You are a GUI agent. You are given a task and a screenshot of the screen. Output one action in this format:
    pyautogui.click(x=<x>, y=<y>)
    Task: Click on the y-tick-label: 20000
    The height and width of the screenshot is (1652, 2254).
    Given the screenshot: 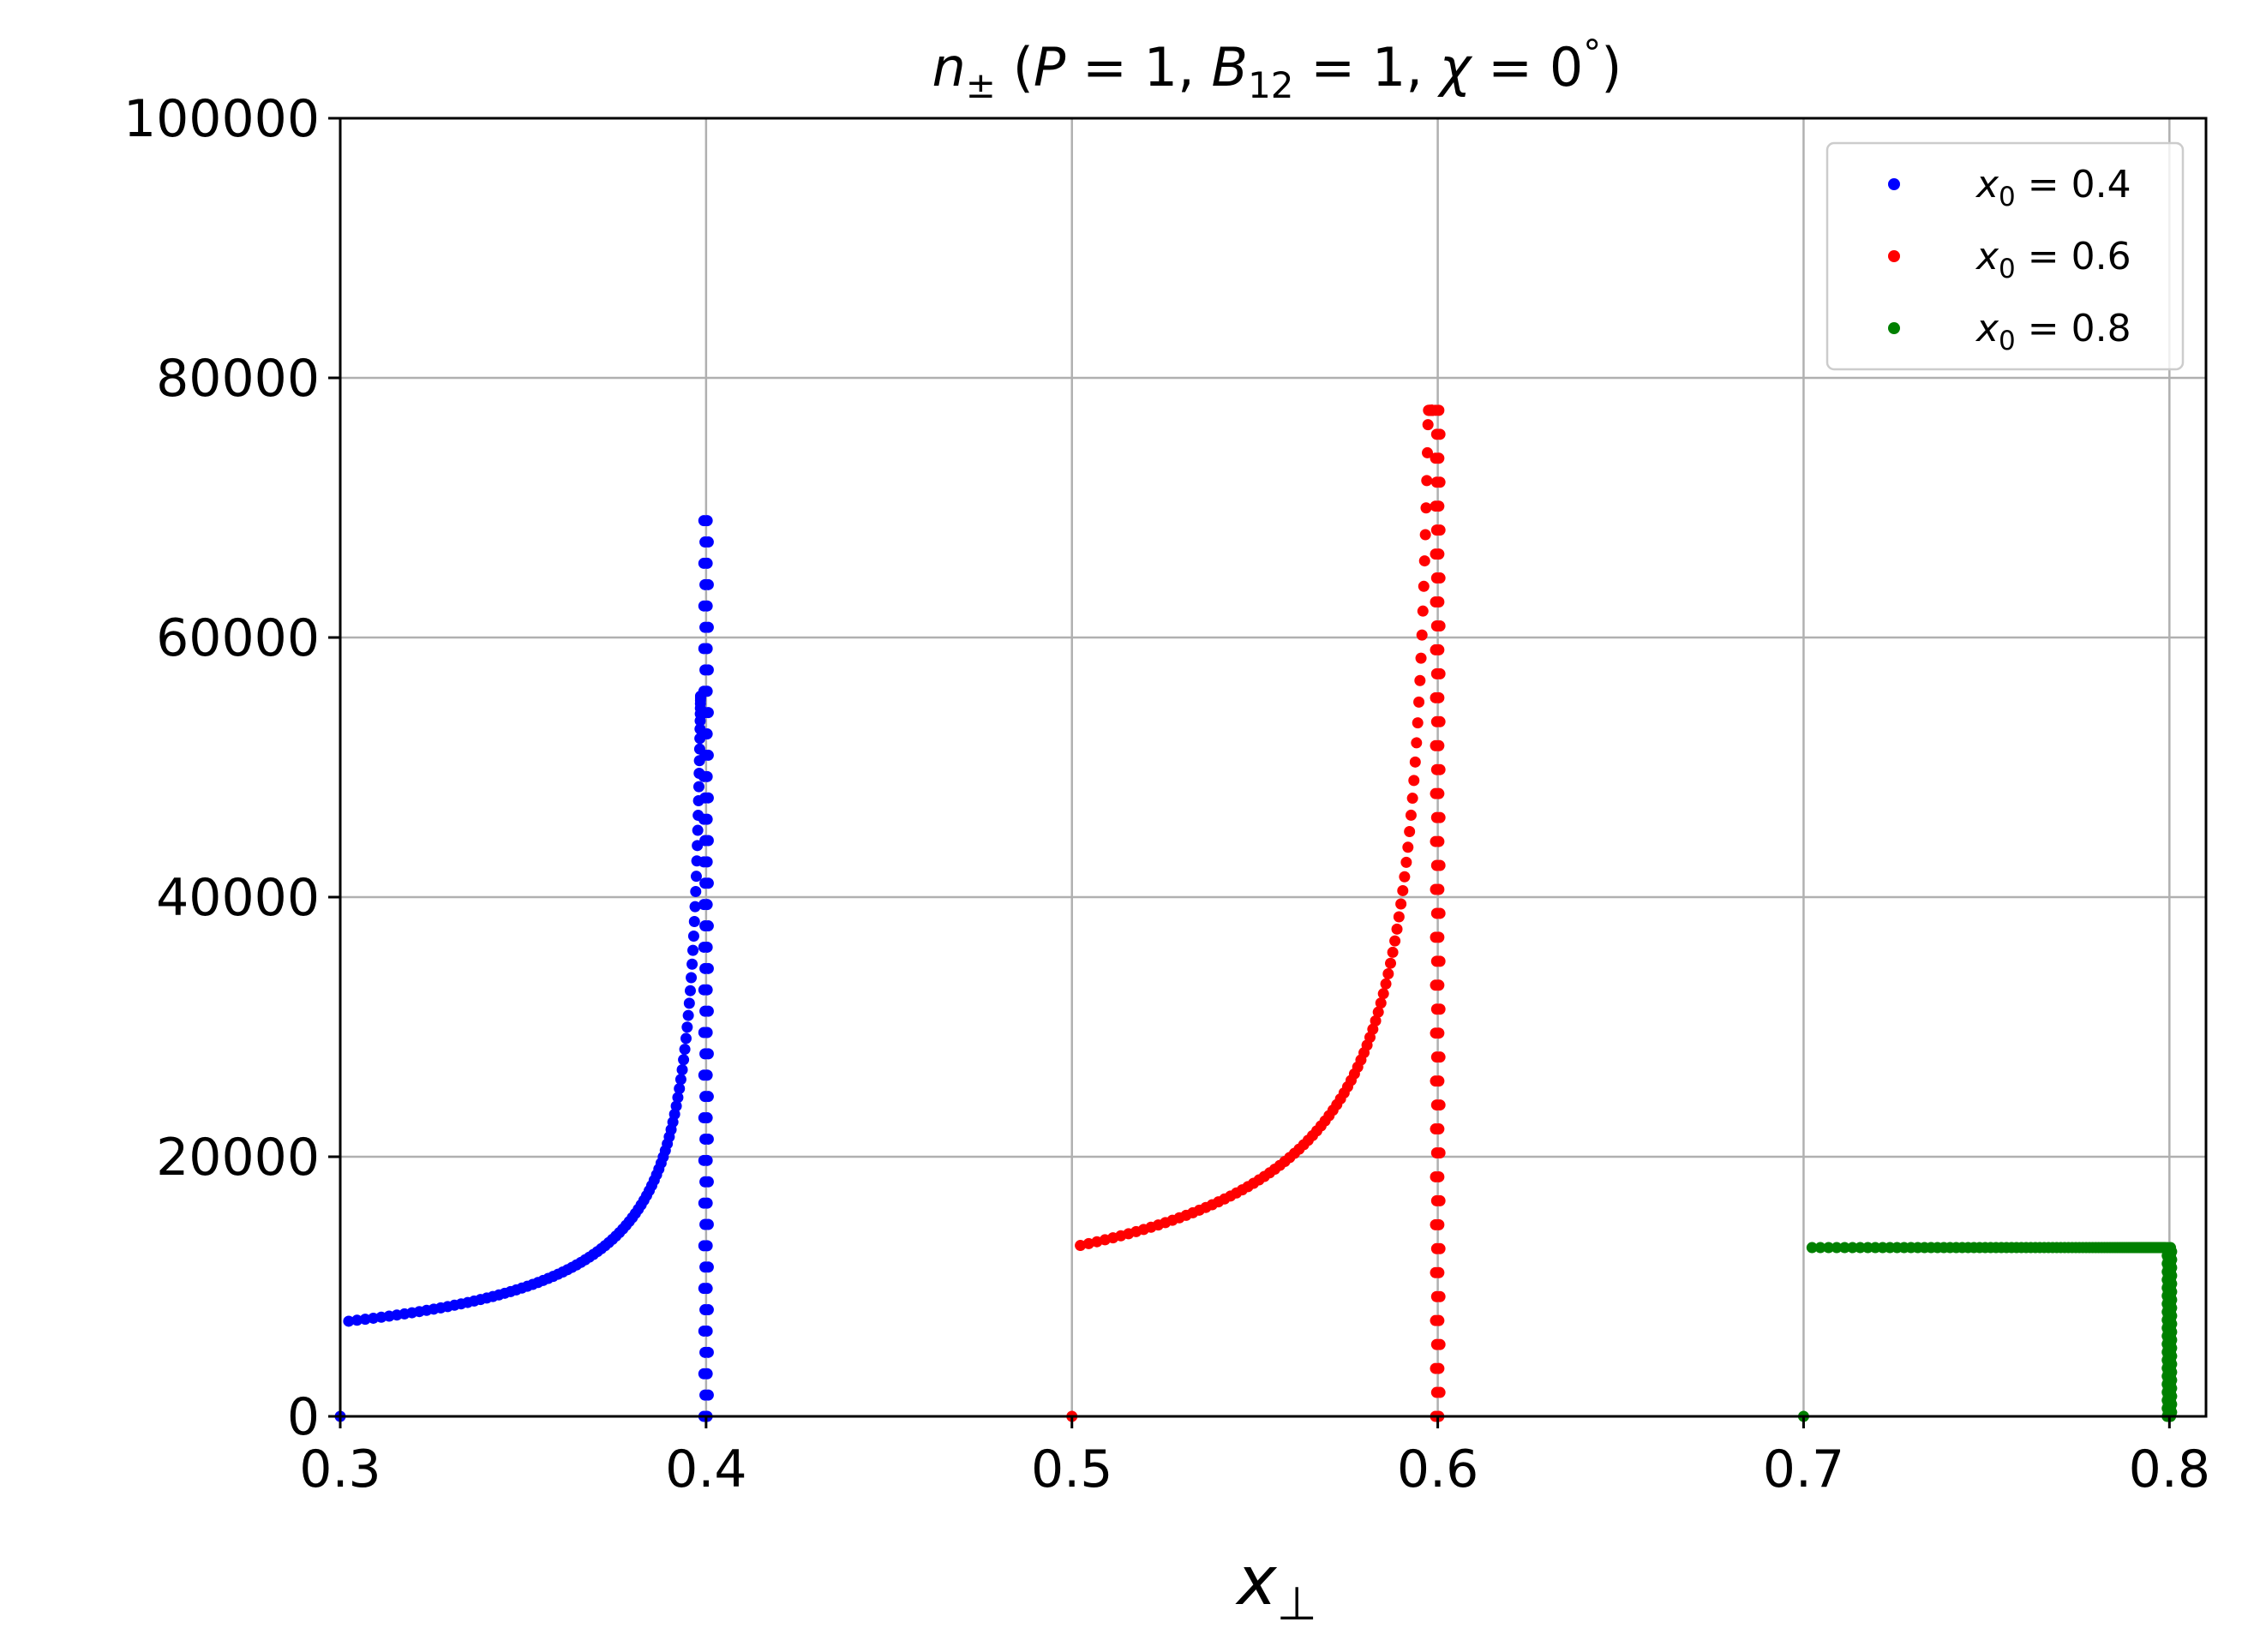 What is the action you would take?
    pyautogui.click(x=238, y=1158)
    